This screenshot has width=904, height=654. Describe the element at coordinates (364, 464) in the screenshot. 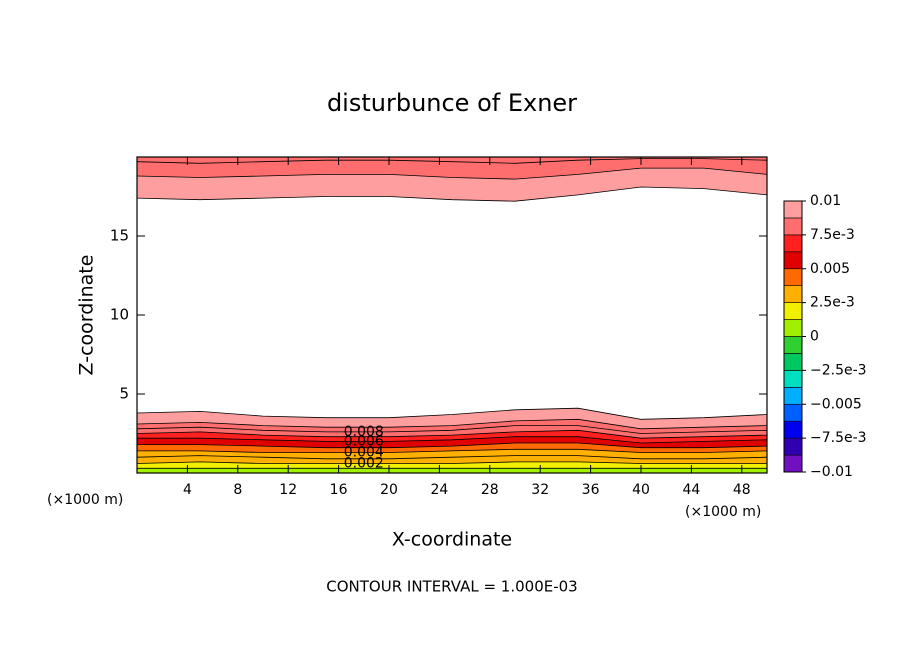

I see `contour-label: 0.002` at that location.